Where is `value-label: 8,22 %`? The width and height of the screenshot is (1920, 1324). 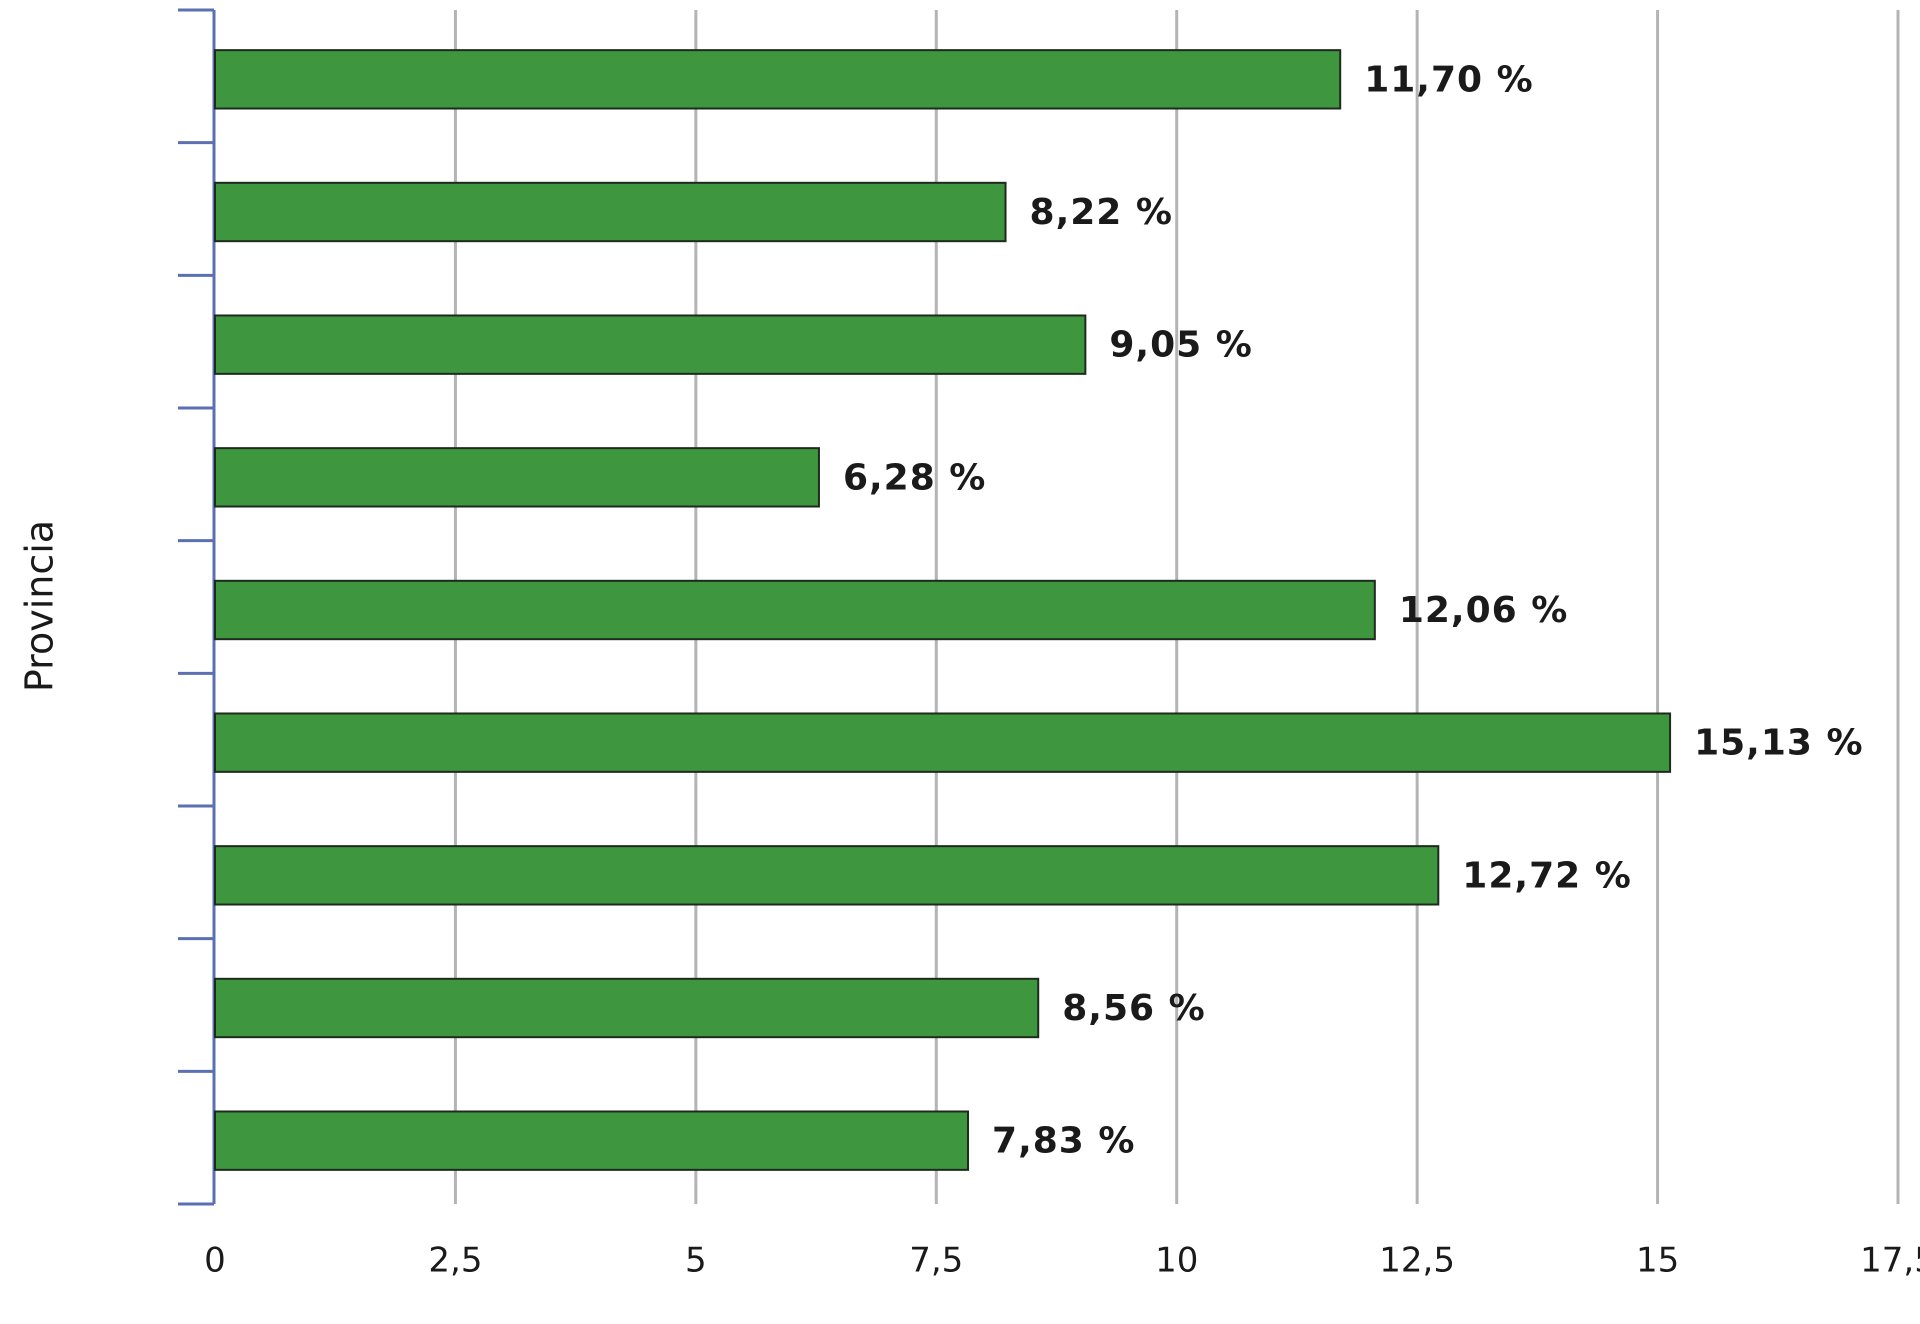 value-label: 8,22 % is located at coordinates (1101, 212).